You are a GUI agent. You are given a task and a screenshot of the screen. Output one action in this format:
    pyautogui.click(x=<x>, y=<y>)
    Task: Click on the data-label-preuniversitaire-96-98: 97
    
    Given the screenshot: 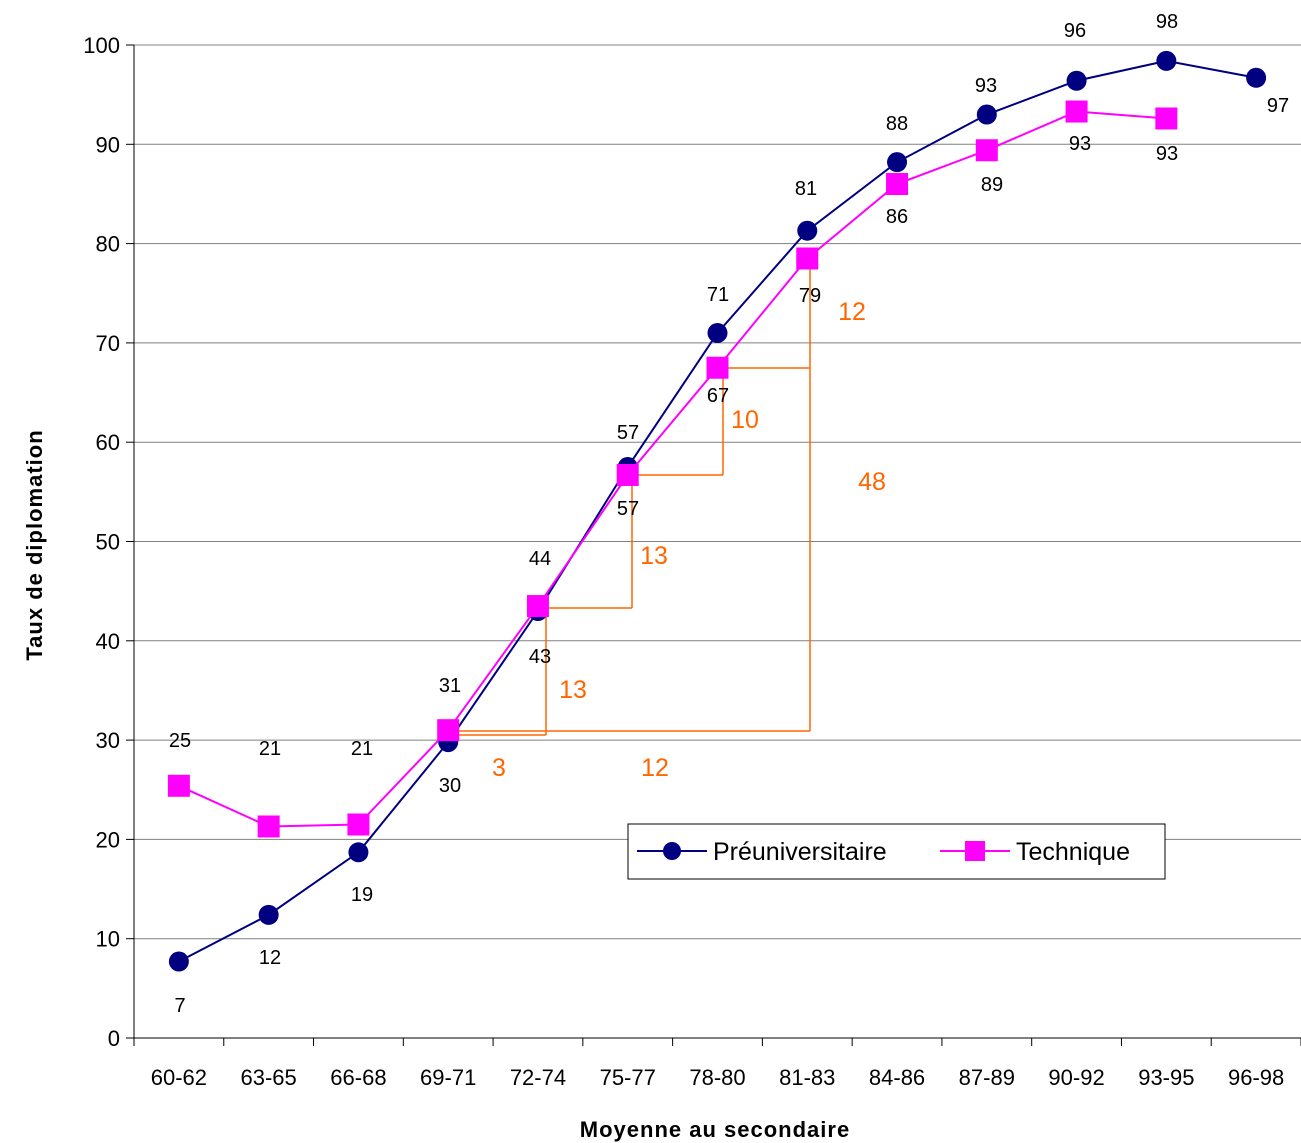 What is the action you would take?
    pyautogui.click(x=1278, y=106)
    